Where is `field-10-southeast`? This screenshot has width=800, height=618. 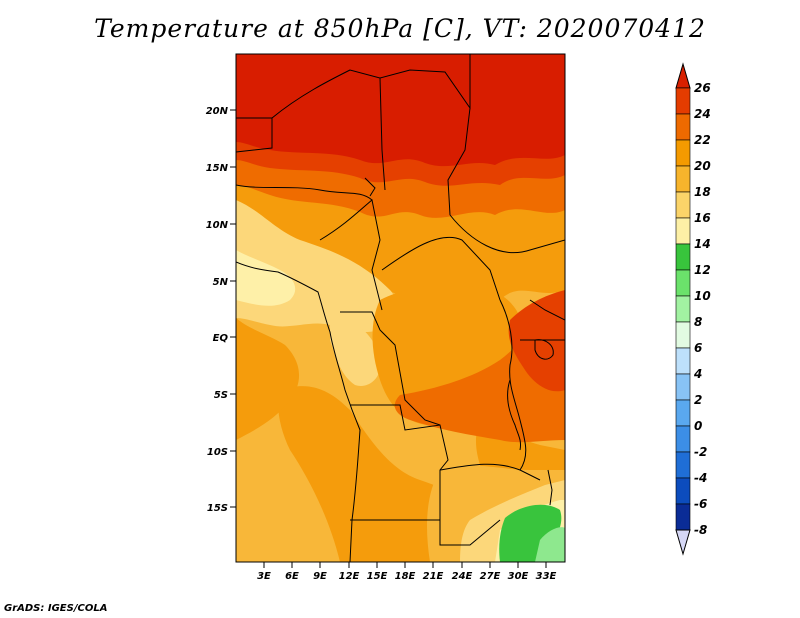
field-10-southeast is located at coordinates (550, 544).